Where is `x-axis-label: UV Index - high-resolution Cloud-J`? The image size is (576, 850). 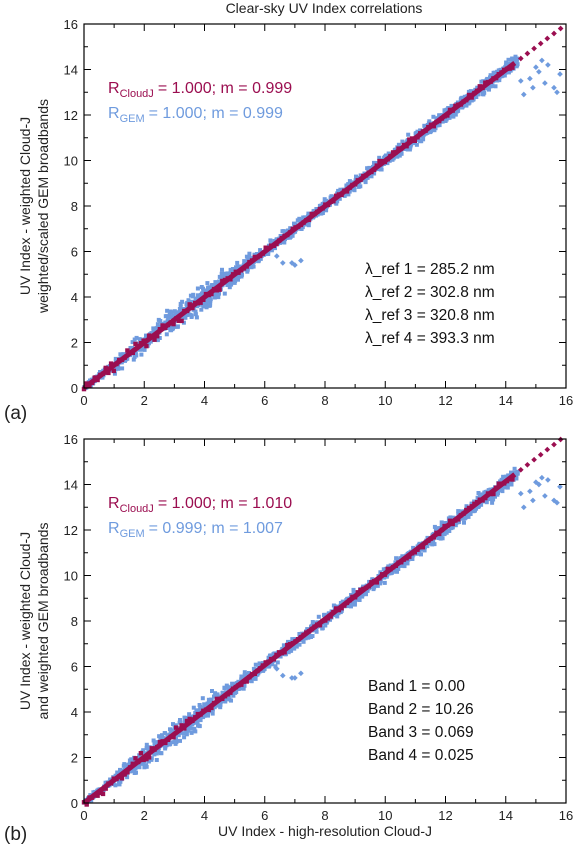
x-axis-label: UV Index - high-resolution Cloud-J is located at coordinates (325, 831).